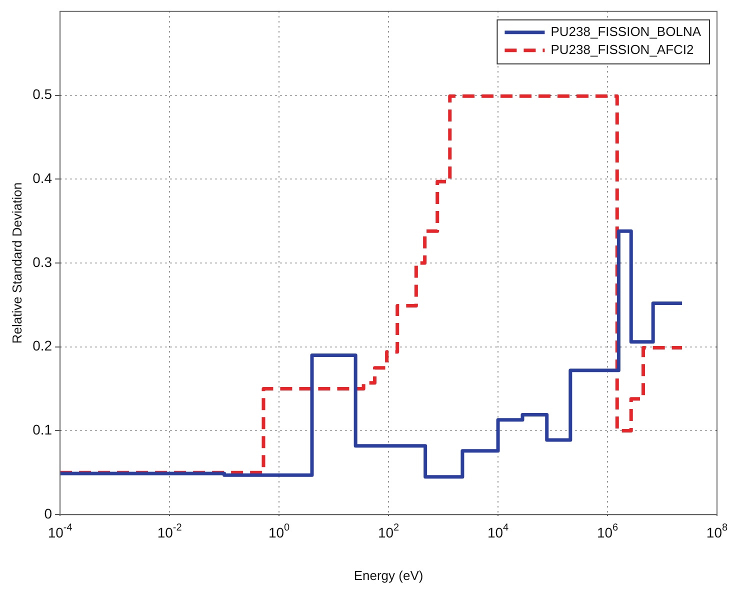  What do you see at coordinates (622, 49) in the screenshot?
I see `legend-label: PU238_FISSION_AFCI2` at bounding box center [622, 49].